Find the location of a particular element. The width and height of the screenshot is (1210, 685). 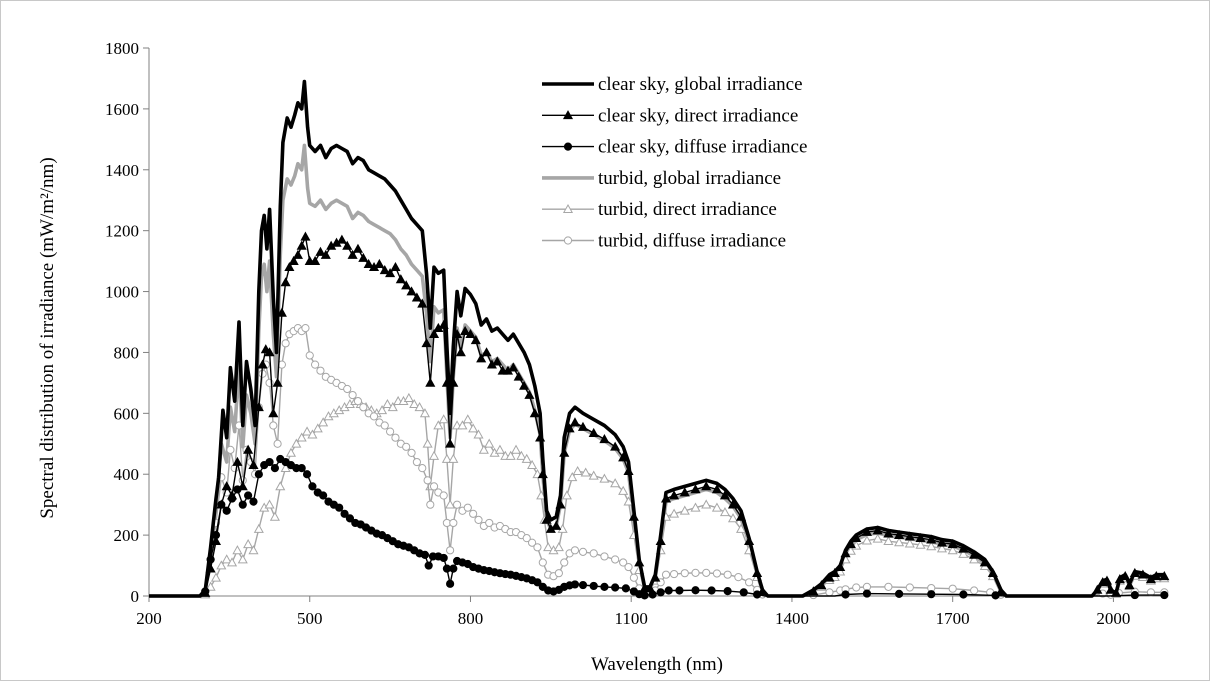

legend-item: turbid, direct irradiance is located at coordinates (659, 209).